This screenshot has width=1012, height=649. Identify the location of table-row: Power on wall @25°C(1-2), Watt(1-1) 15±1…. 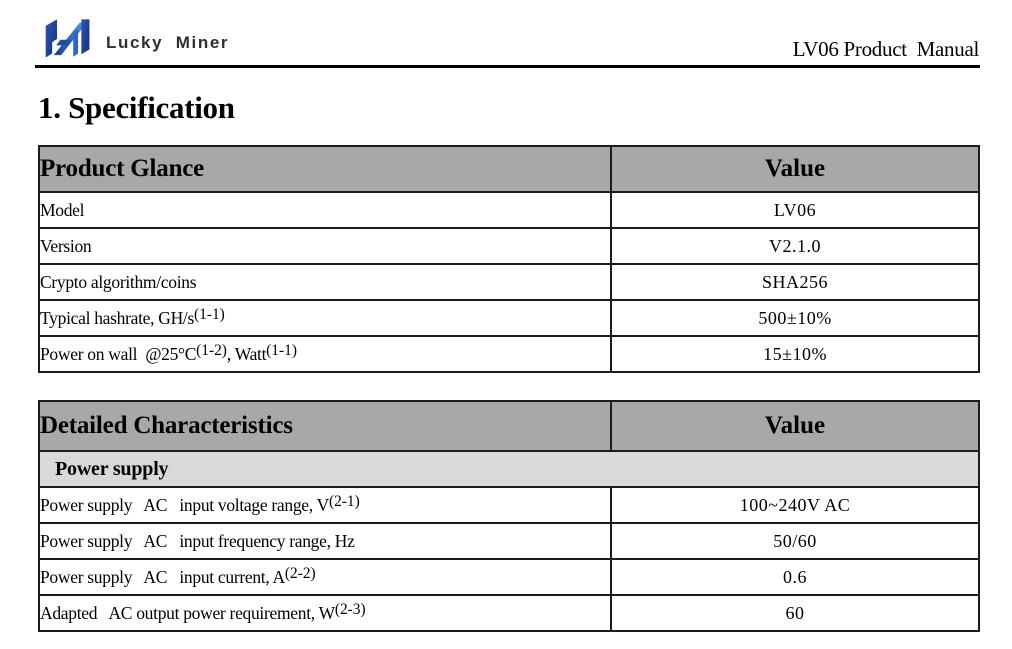
(509, 354).